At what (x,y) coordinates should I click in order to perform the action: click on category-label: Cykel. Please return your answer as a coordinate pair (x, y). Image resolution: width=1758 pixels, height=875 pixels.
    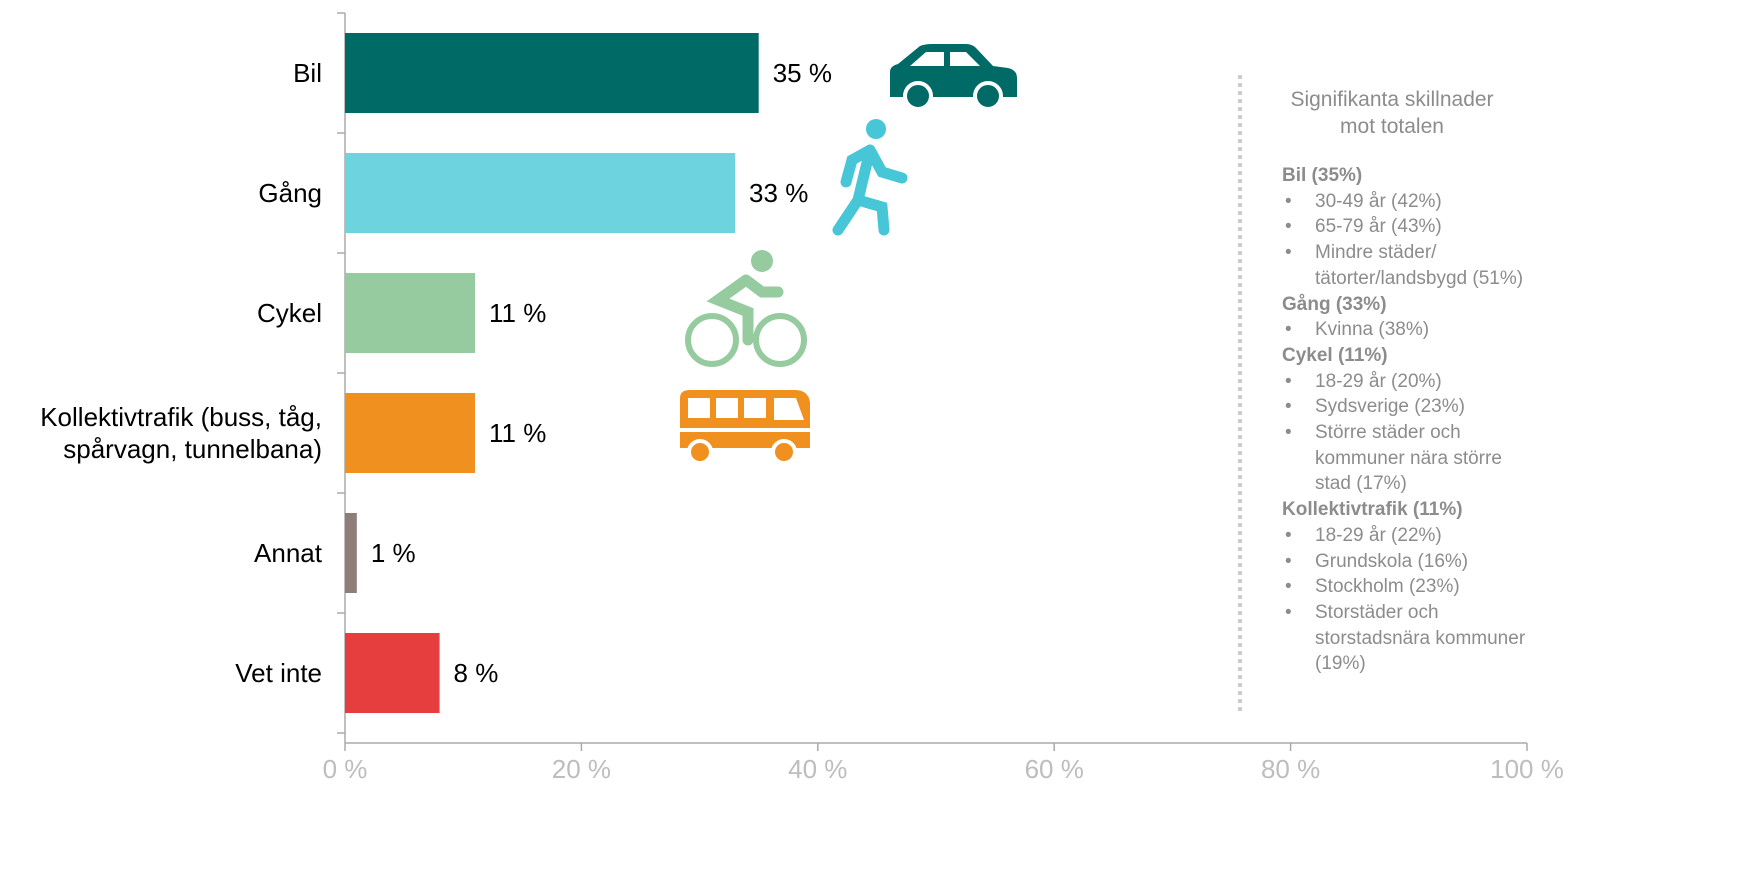
    Looking at the image, I should click on (289, 313).